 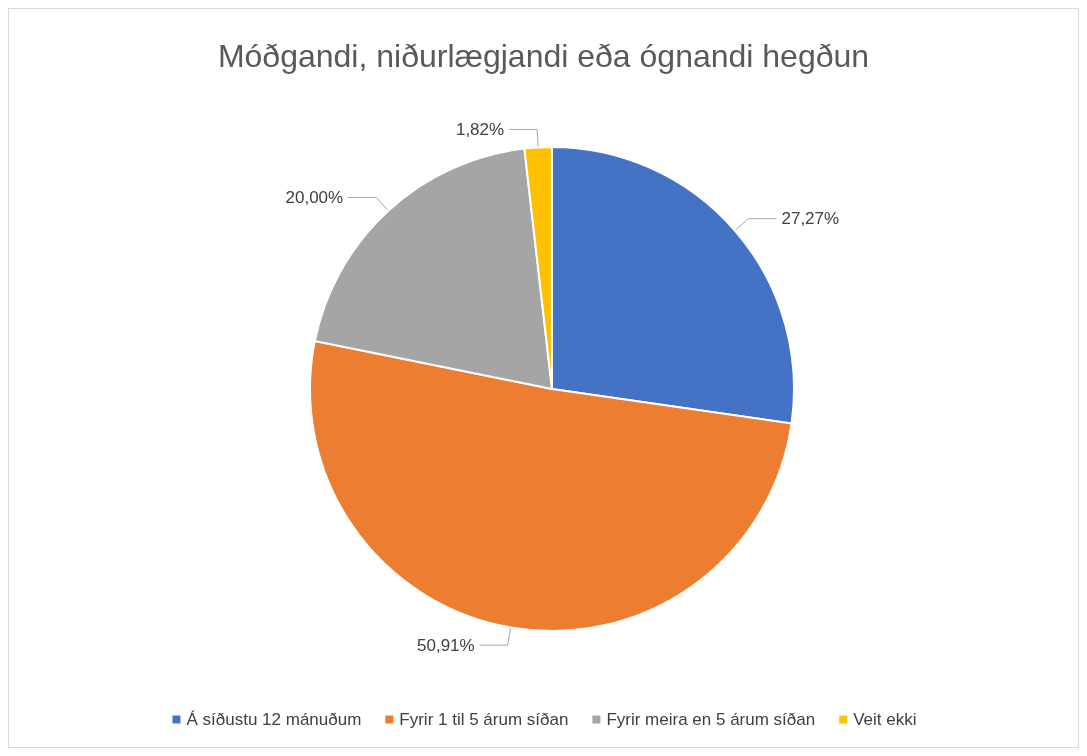 I want to click on data-label: 20,00%, so click(x=314, y=197).